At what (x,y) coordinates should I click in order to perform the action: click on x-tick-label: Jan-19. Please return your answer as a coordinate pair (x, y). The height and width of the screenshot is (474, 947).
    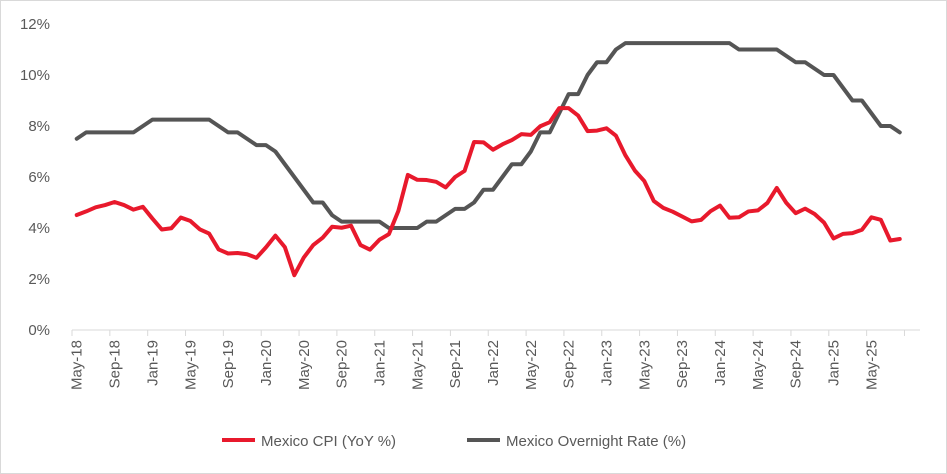
    Looking at the image, I should click on (152, 363).